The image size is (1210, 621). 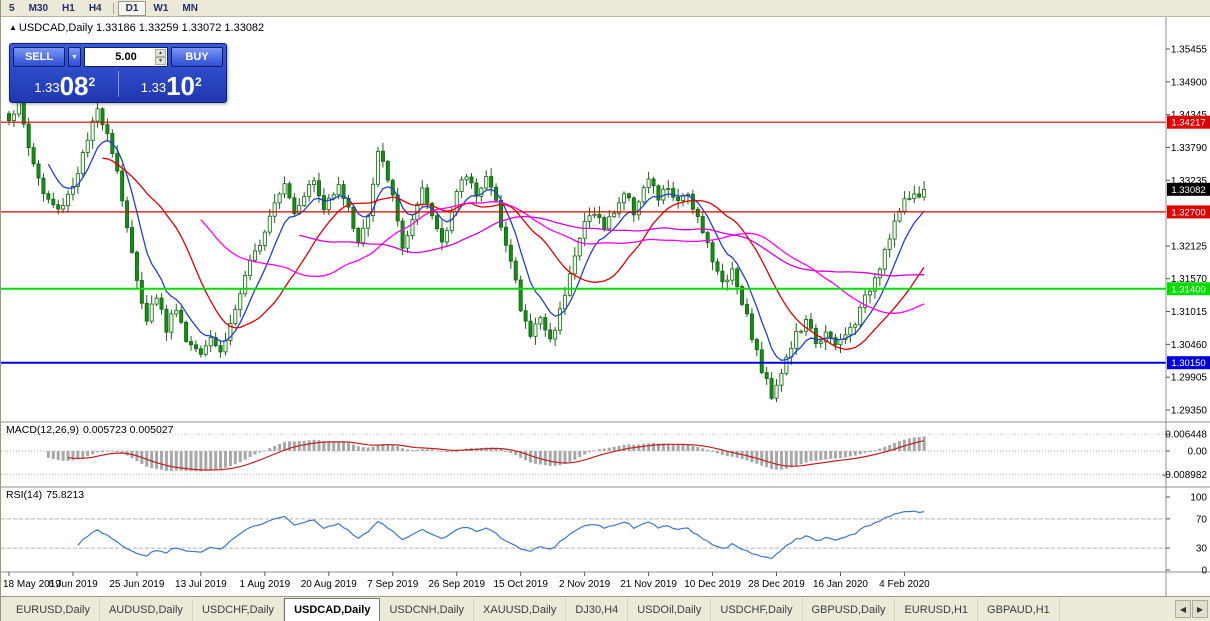 I want to click on timeframe-button-w1: W1, so click(x=161, y=8).